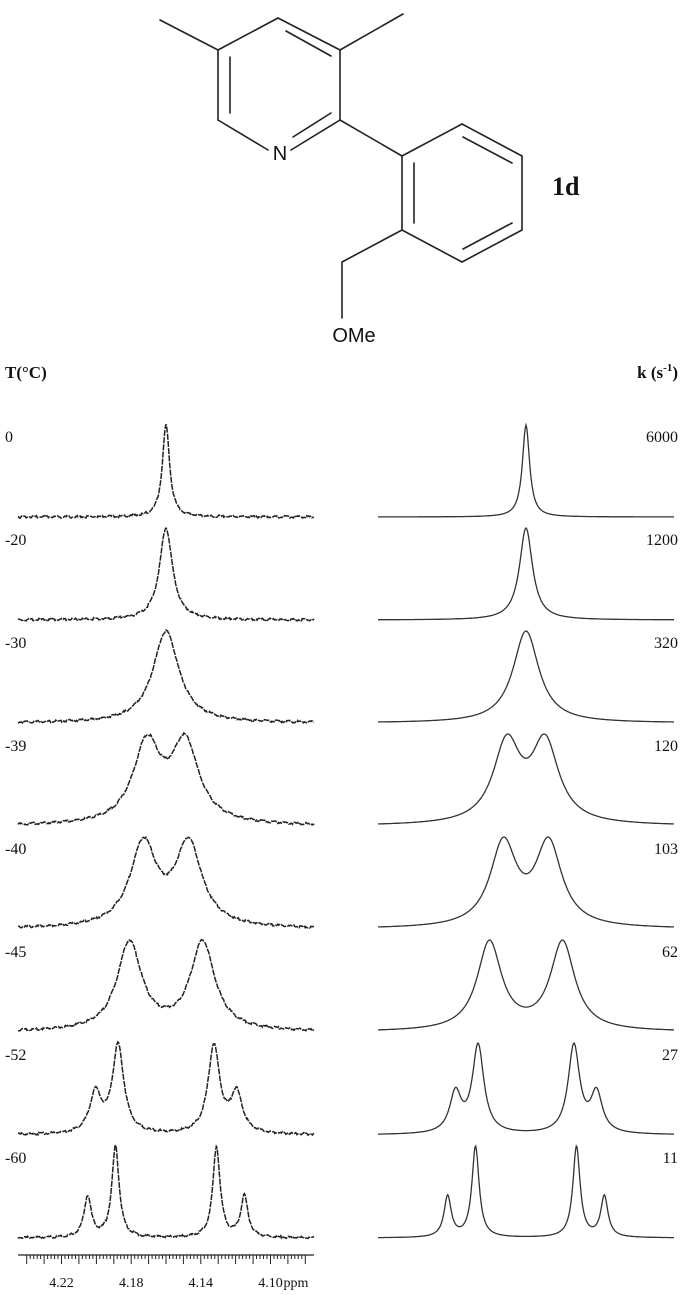  What do you see at coordinates (353, 336) in the screenshot?
I see `ome-label: OMe` at bounding box center [353, 336].